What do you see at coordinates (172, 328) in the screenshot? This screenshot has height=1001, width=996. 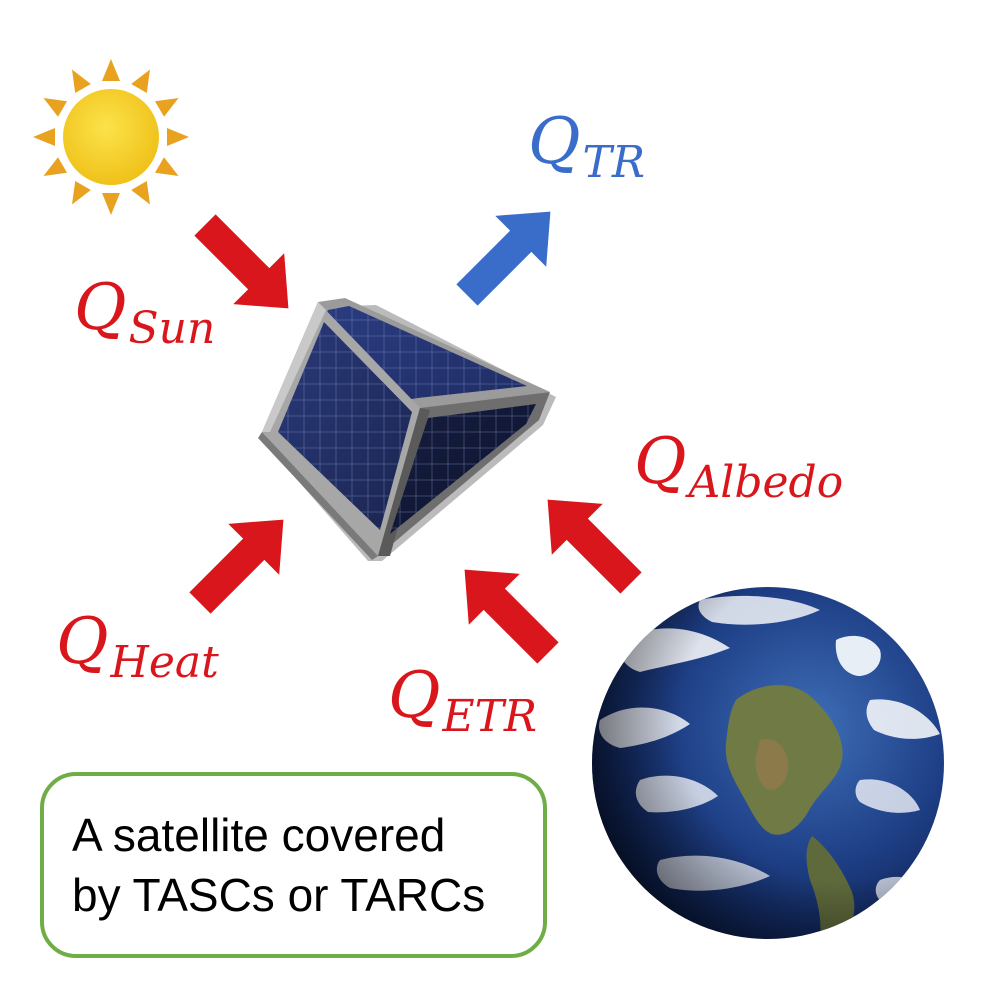 I see `label-q-sun-subscript: Sun` at bounding box center [172, 328].